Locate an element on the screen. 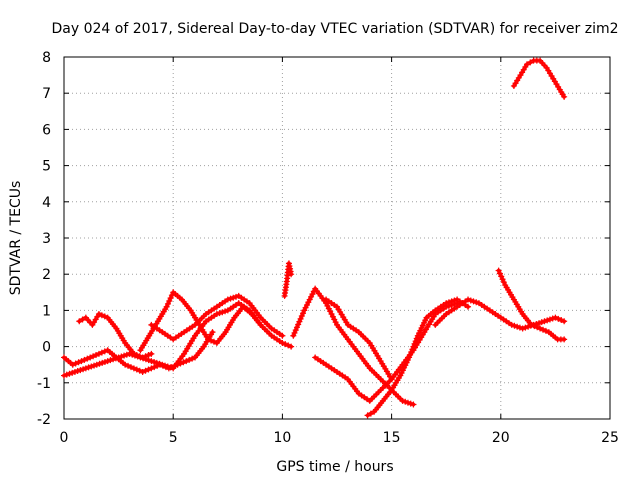 This screenshot has height=480, width=640. series-sat-g is located at coordinates (353, 346).